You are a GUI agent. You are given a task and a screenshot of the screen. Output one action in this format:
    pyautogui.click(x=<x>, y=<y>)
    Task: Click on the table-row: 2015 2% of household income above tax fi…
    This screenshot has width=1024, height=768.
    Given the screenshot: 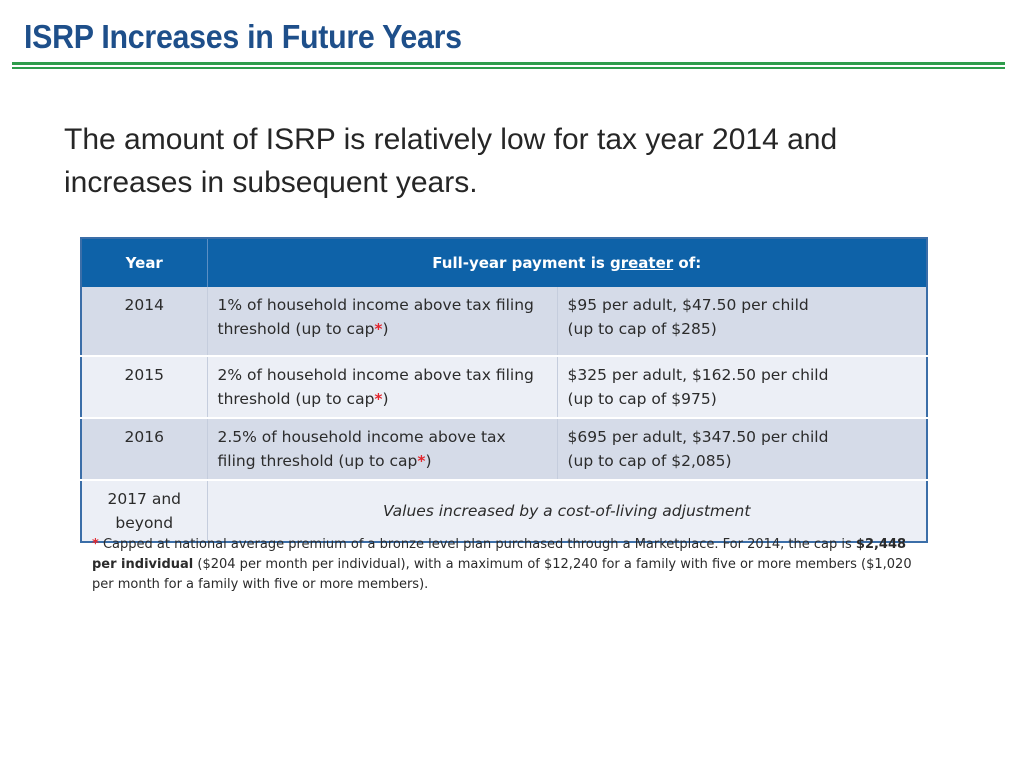 What is the action you would take?
    pyautogui.click(x=504, y=387)
    